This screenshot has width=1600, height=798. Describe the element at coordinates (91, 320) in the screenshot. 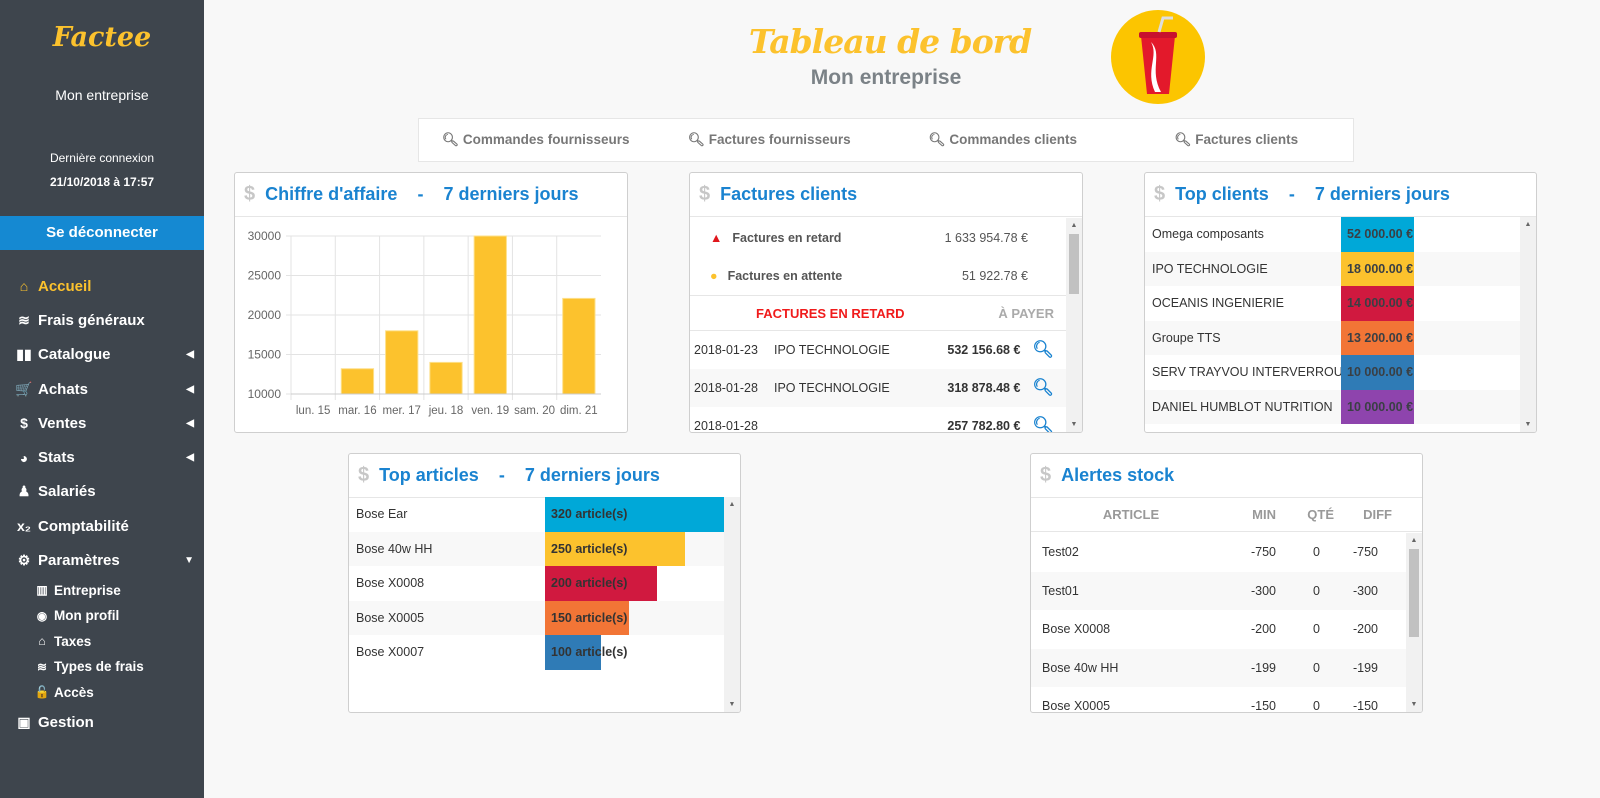

I see `sidebar-item-label: Frais généraux` at that location.